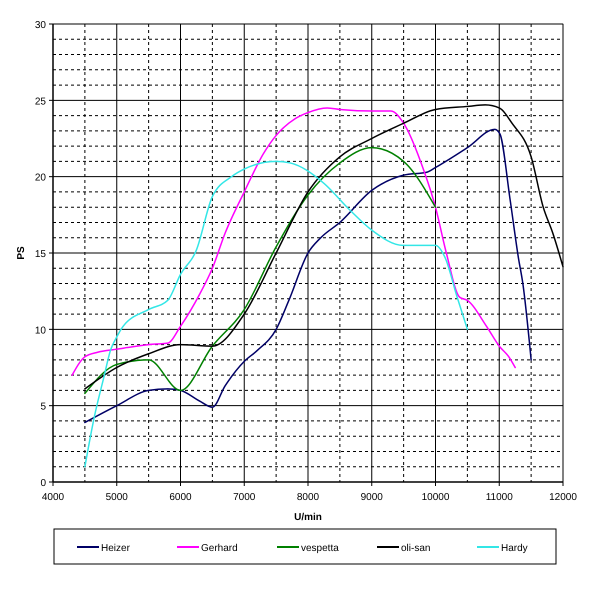 This screenshot has width=600, height=596. What do you see at coordinates (116, 548) in the screenshot?
I see `legend-label: Heizer` at bounding box center [116, 548].